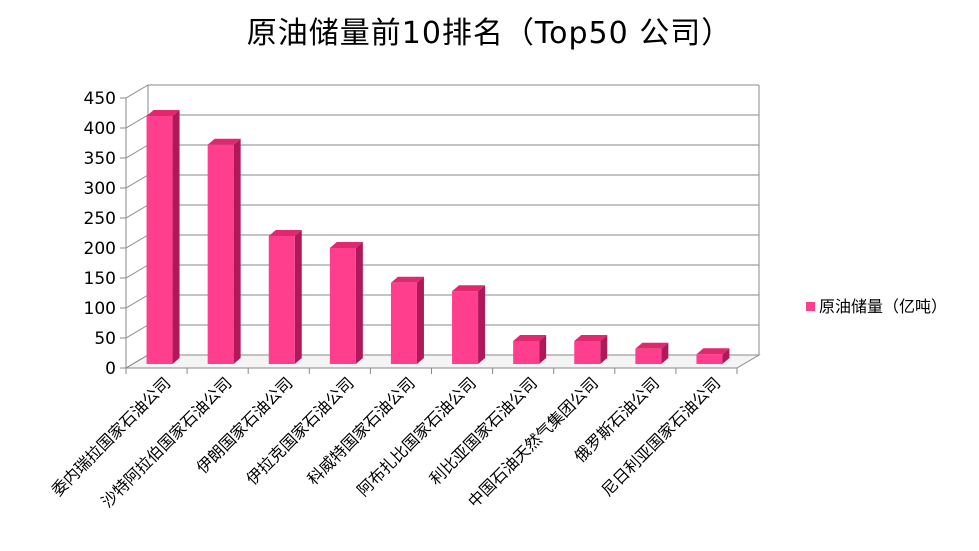 The width and height of the screenshot is (979, 551). What do you see at coordinates (100, 189) in the screenshot?
I see `y-tick-label: 300` at bounding box center [100, 189].